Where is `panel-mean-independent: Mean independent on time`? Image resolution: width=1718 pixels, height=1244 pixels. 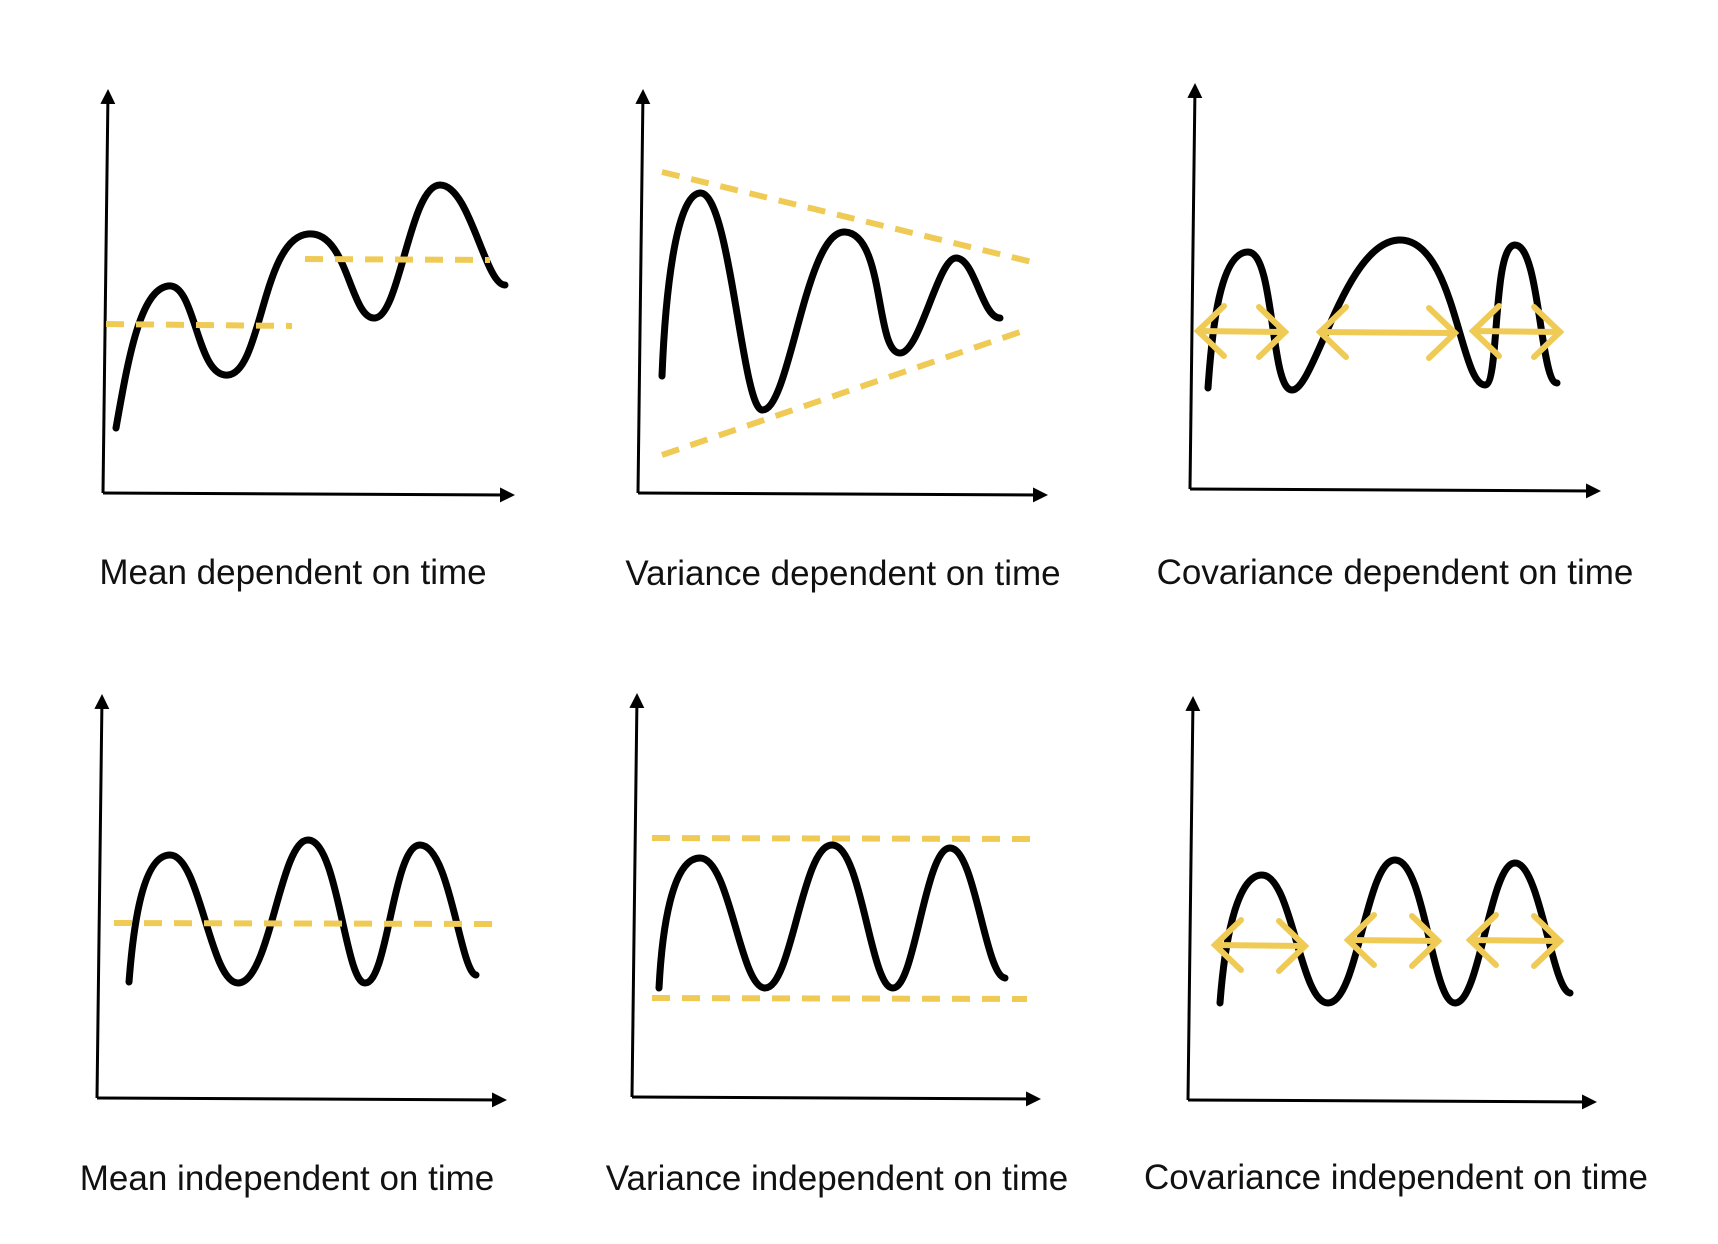
panel-mean-independent: Mean independent on time is located at coordinates (293, 946).